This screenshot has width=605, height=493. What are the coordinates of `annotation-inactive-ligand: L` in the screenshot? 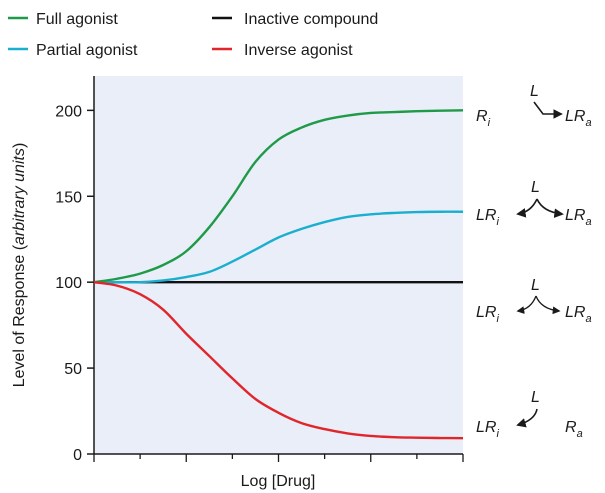 It's located at (535, 285).